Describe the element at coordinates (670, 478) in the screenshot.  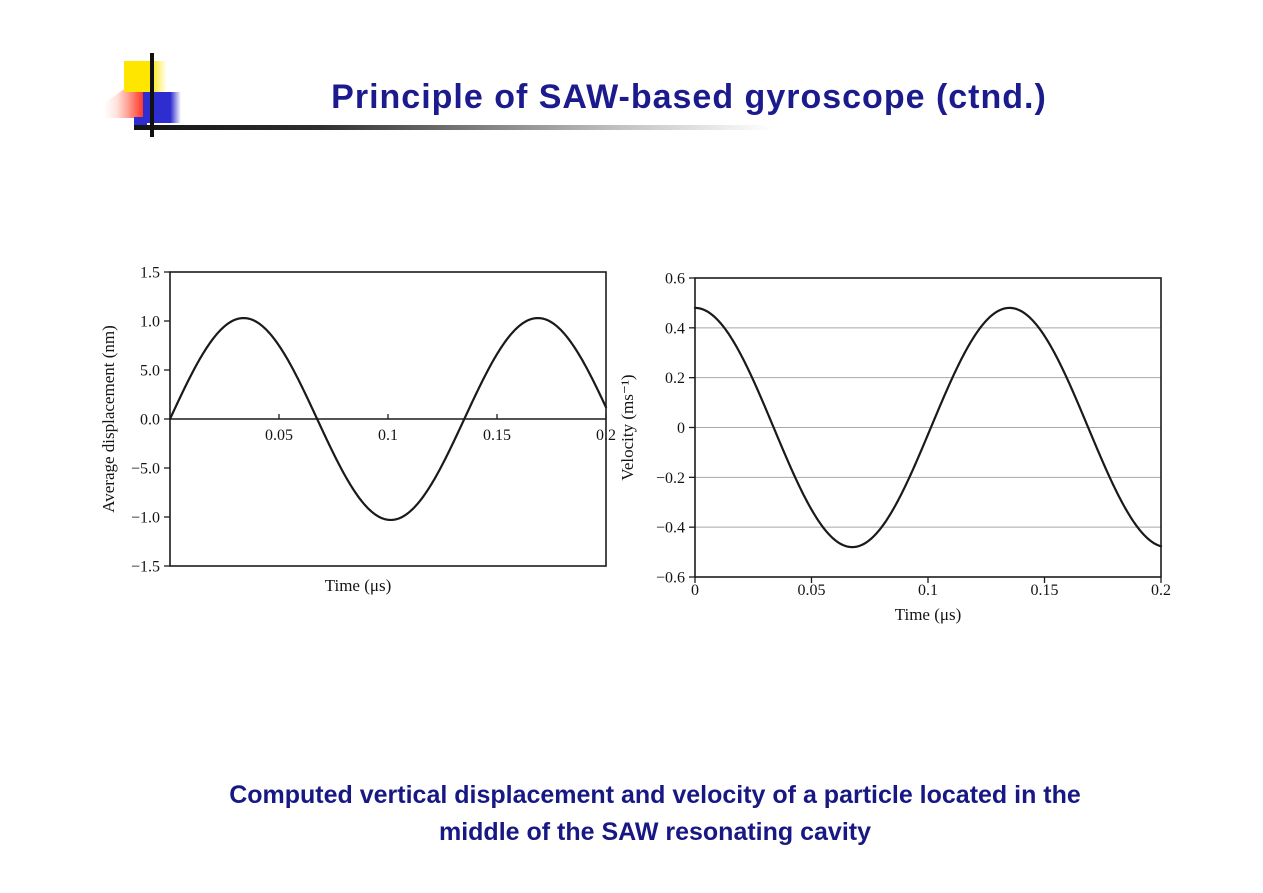
I see `y-tick-label: −0.2` at that location.